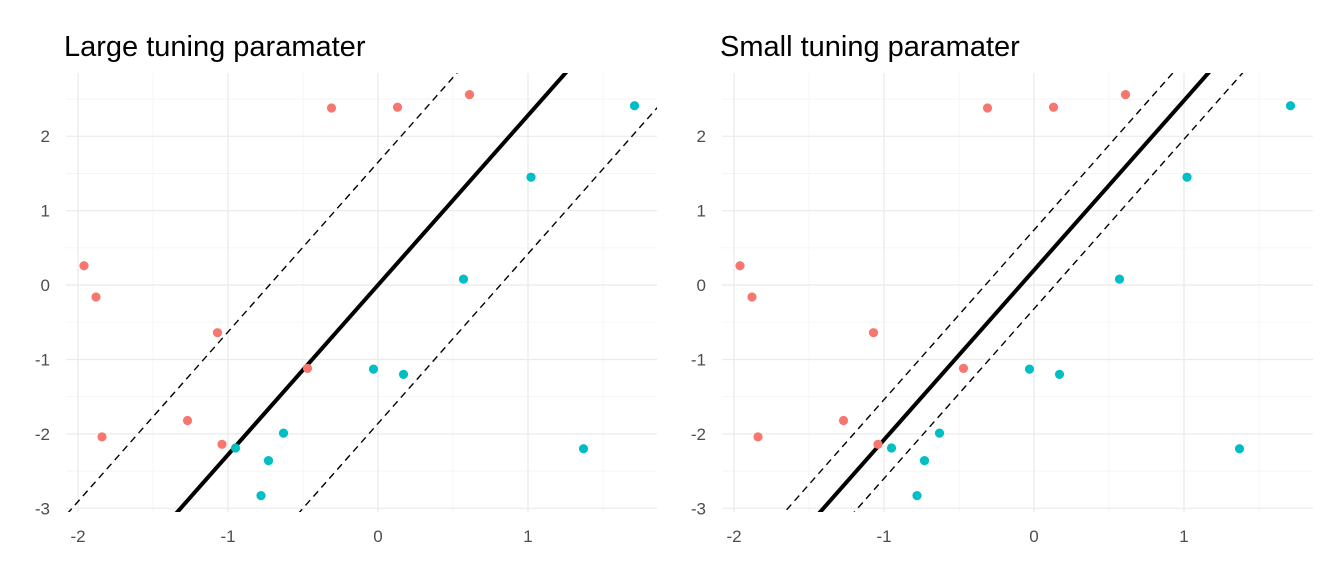 The height and width of the screenshot is (576, 1344). Describe the element at coordinates (215, 47) in the screenshot. I see `chart-title: Large tuning paramater` at that location.